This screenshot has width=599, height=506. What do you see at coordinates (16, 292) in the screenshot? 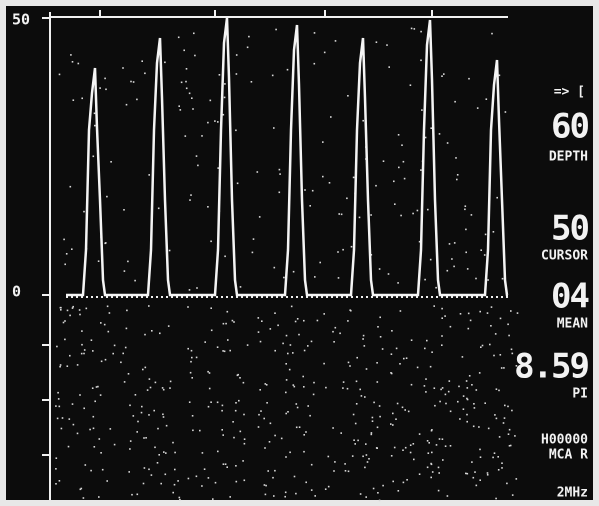
I see `axis-zero-label: 0` at bounding box center [16, 292].